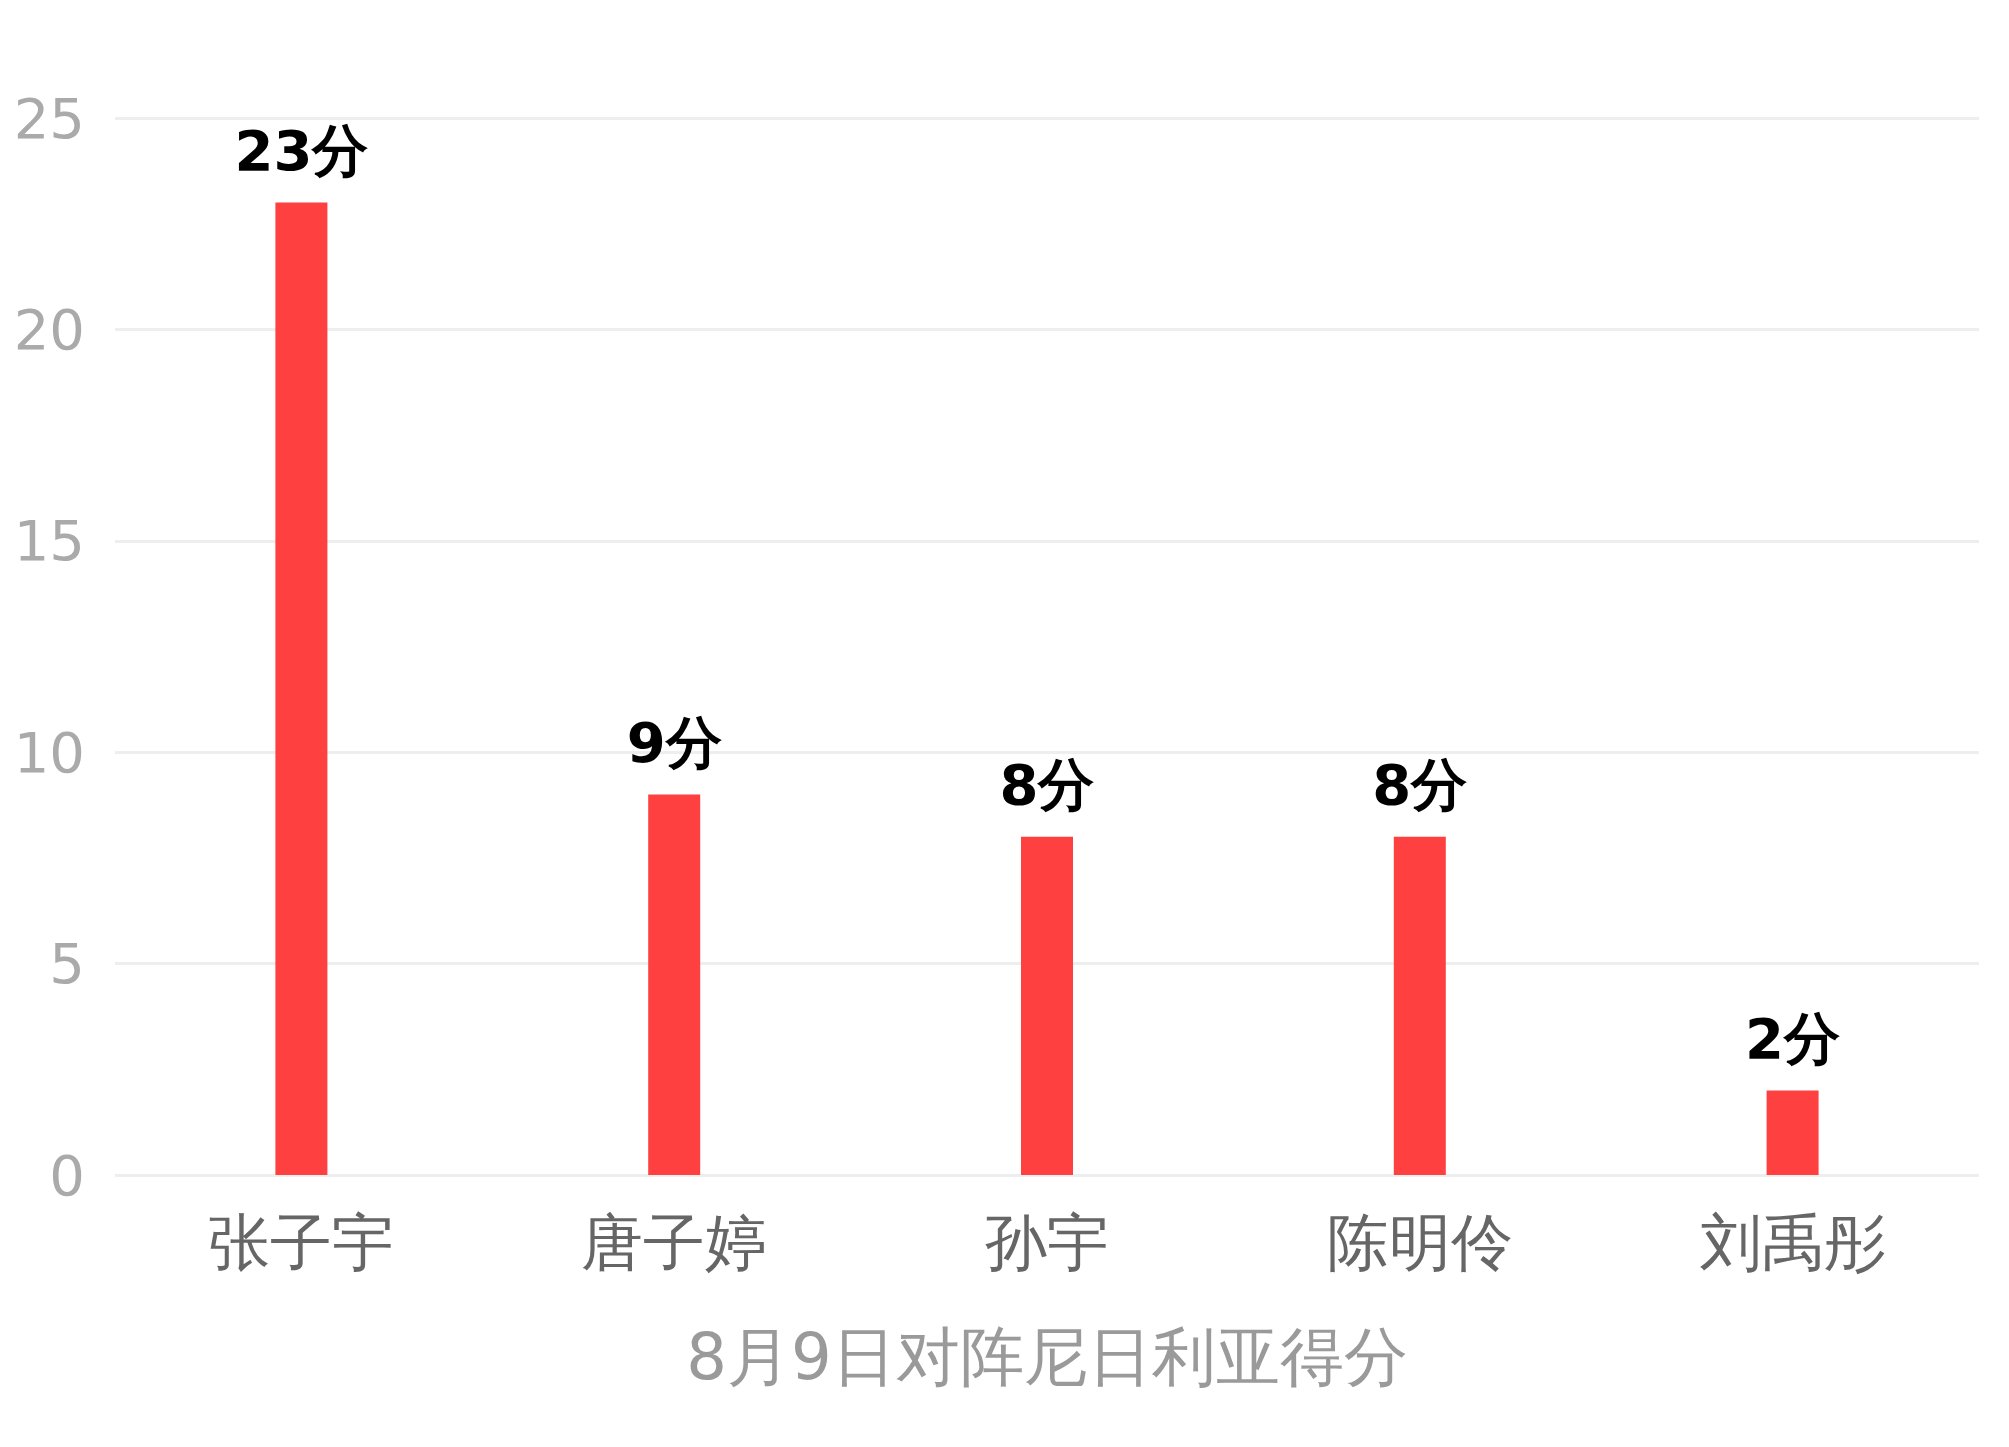 The height and width of the screenshot is (1447, 2009). Describe the element at coordinates (49, 752) in the screenshot. I see `y-tick-label: 10` at that location.